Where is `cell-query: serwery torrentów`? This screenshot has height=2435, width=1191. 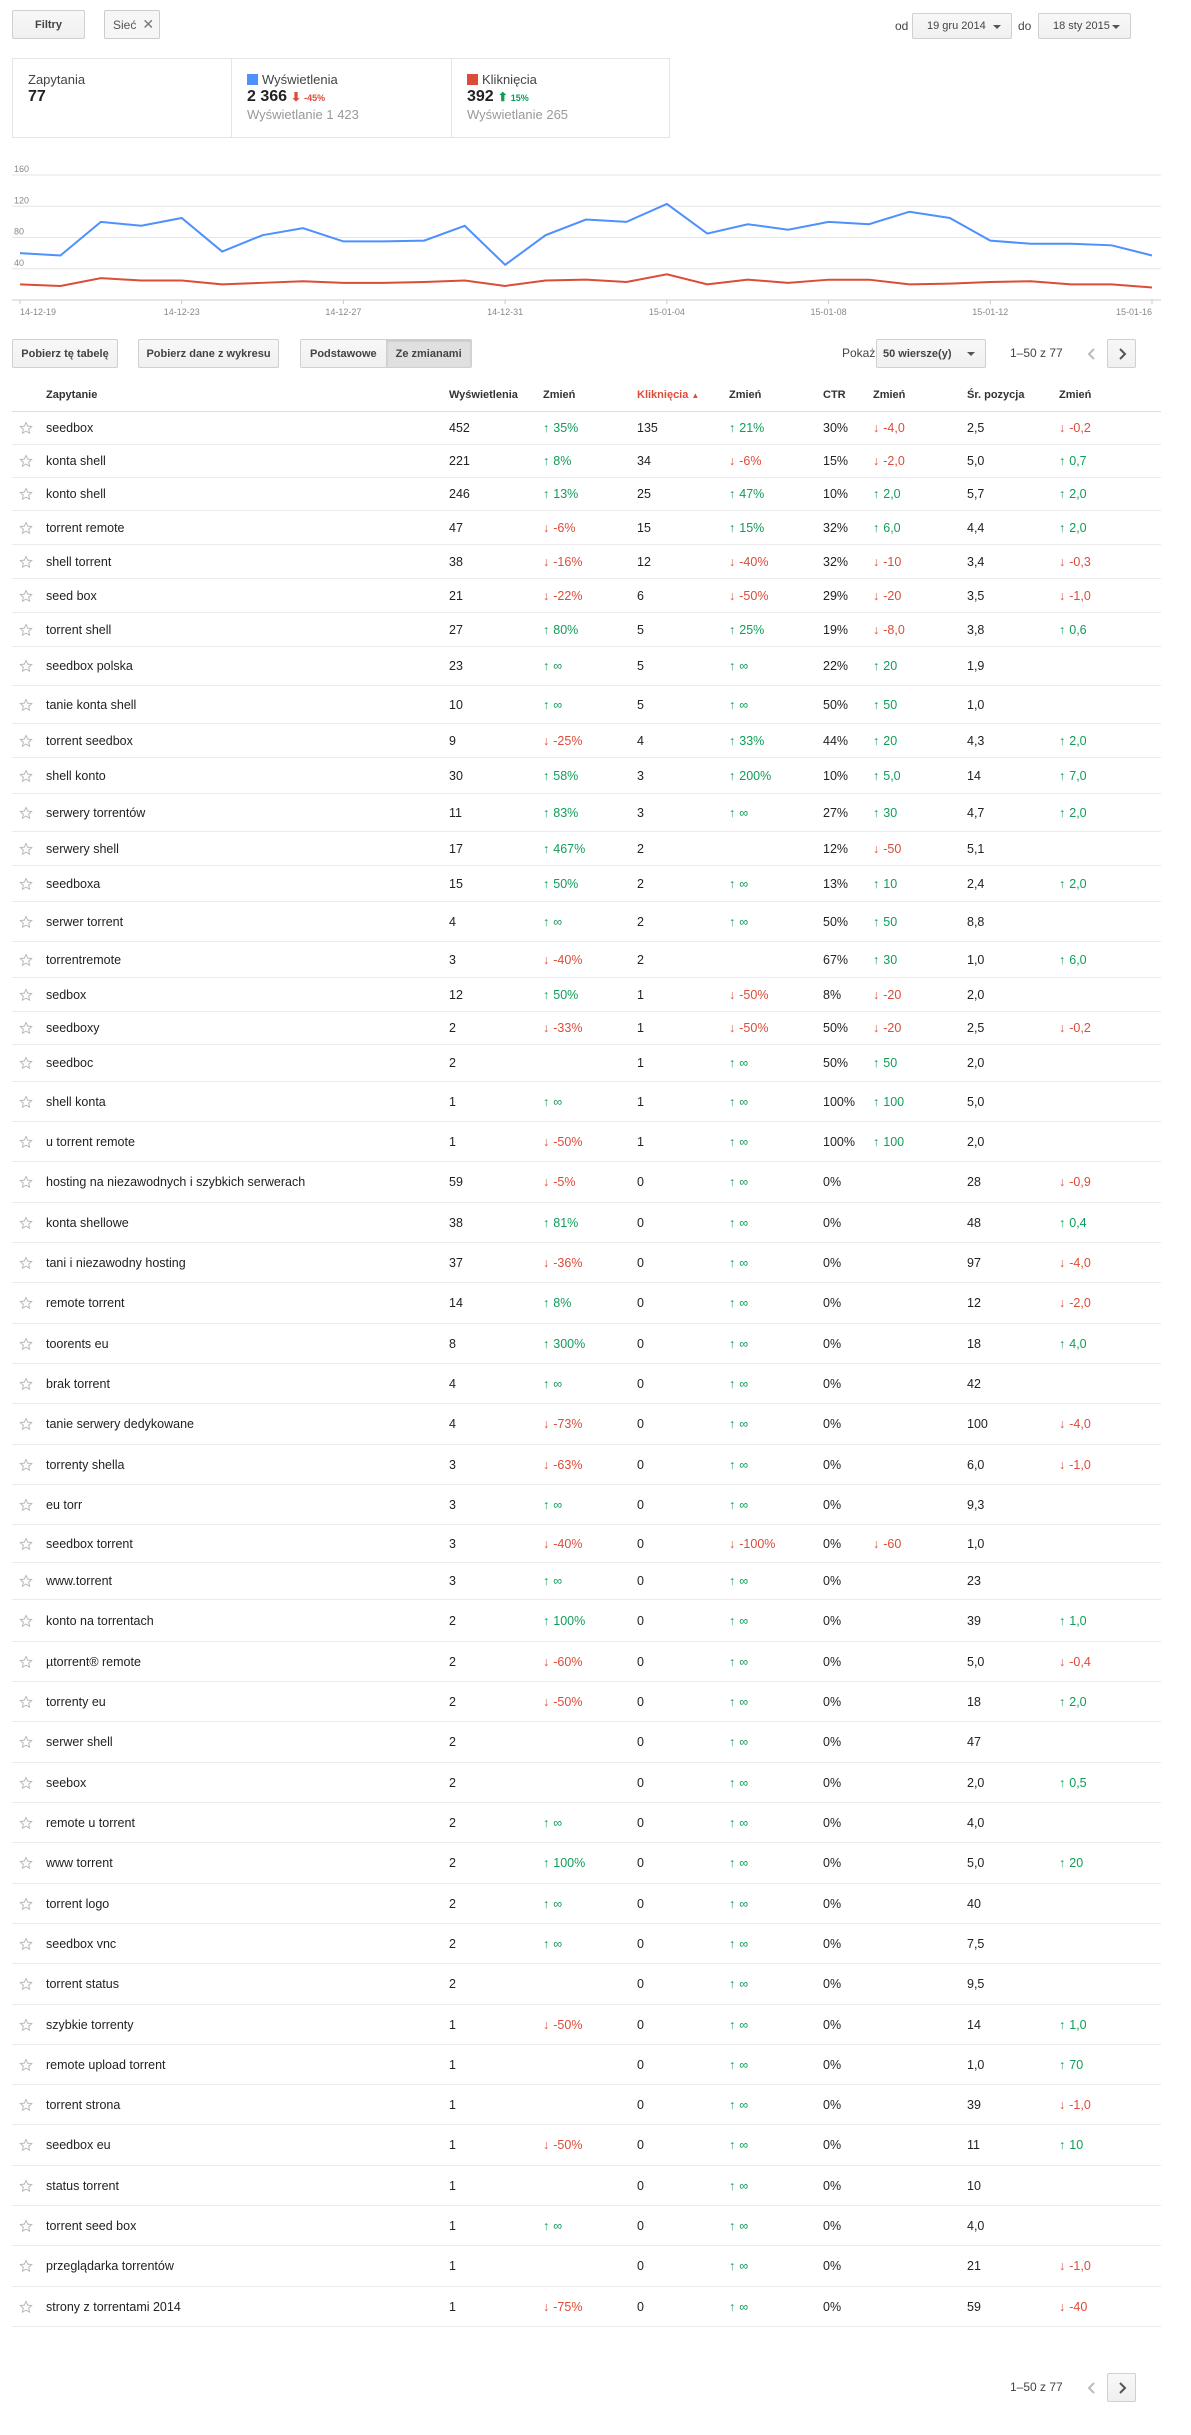 cell-query: serwery torrentów is located at coordinates (96, 812).